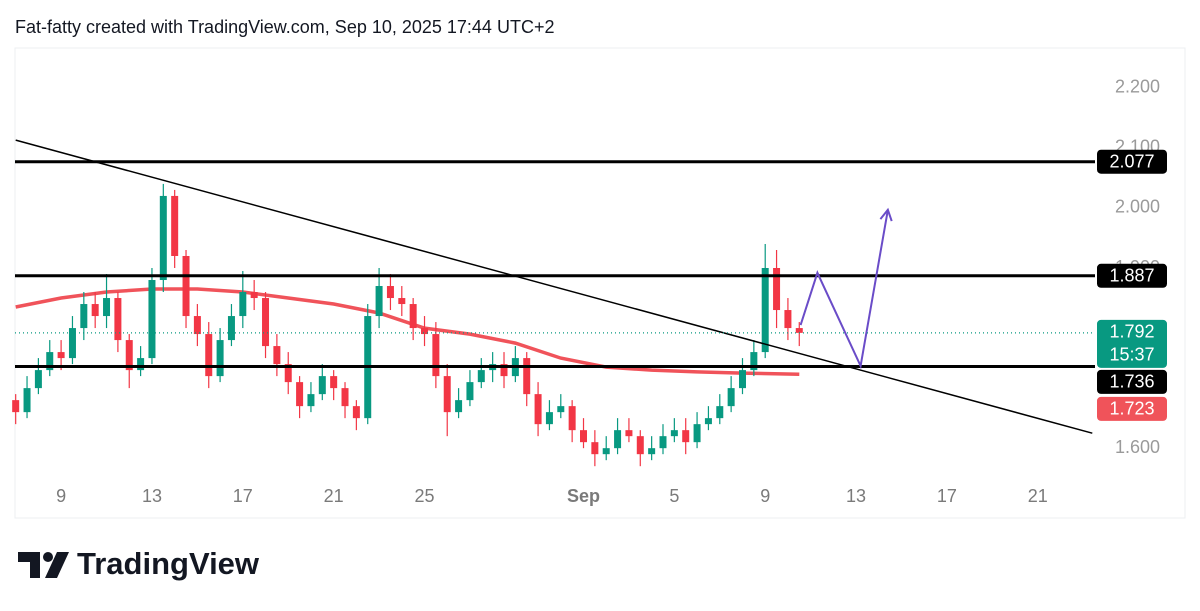  Describe the element at coordinates (152, 496) in the screenshot. I see `x-tick-label: 13` at that location.